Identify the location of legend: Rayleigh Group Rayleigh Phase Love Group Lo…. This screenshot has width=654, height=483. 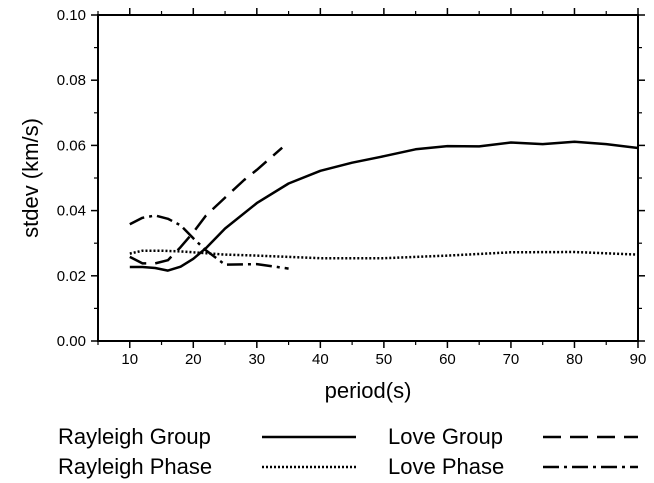
(348, 451).